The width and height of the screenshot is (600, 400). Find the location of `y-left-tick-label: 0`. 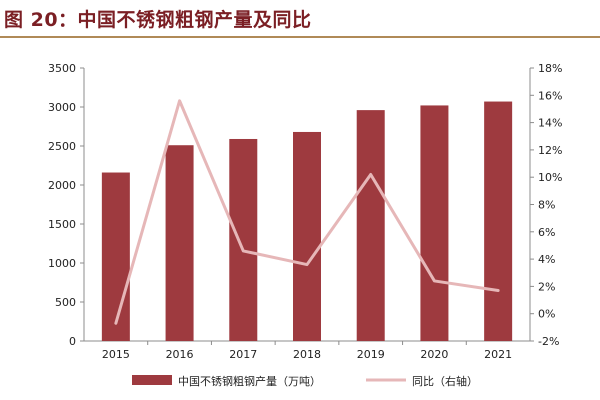

y-left-tick-label: 0 is located at coordinates (72, 341).